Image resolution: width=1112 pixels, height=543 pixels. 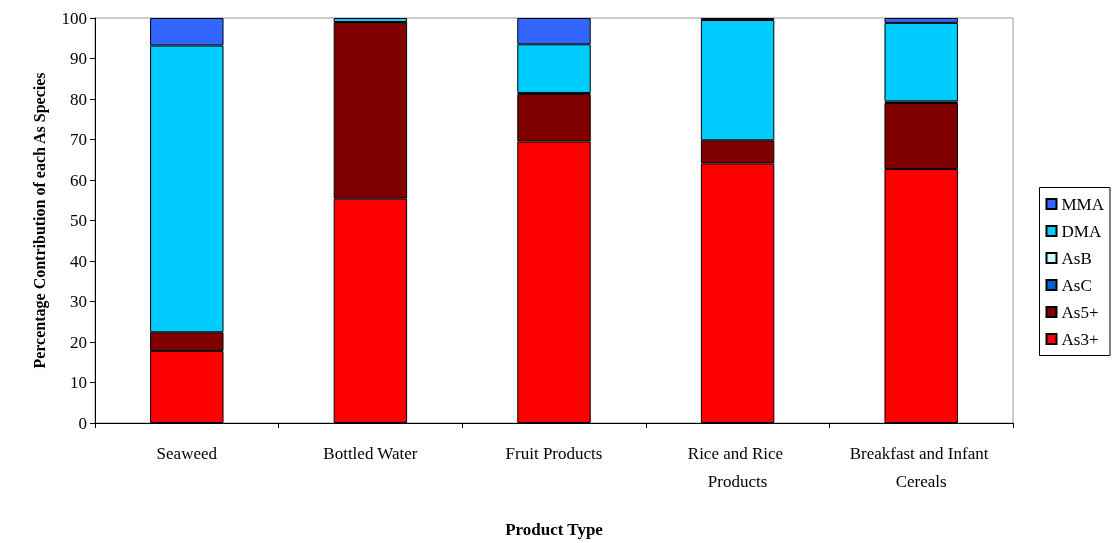 What do you see at coordinates (74, 18) in the screenshot?
I see `y-tick-label: 100` at bounding box center [74, 18].